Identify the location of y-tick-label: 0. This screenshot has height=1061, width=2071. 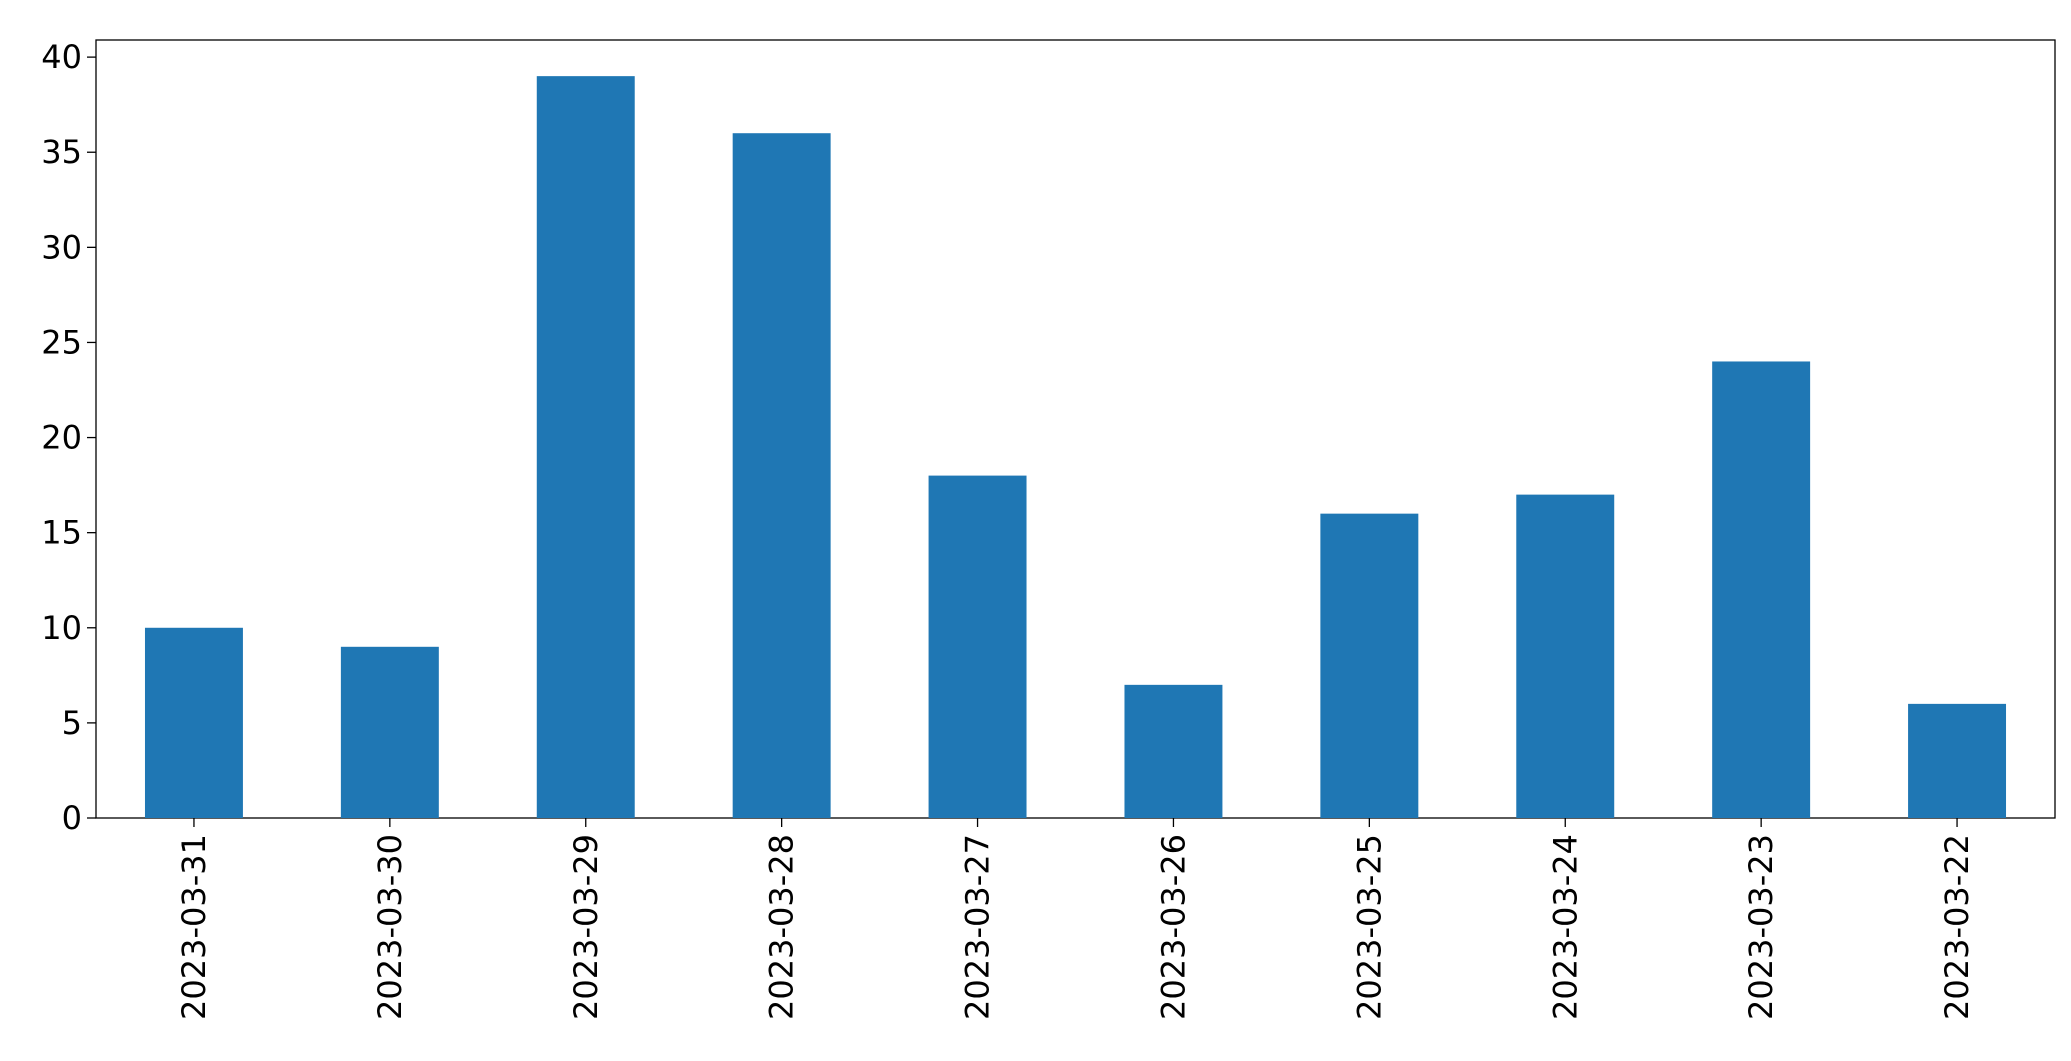
(72, 818).